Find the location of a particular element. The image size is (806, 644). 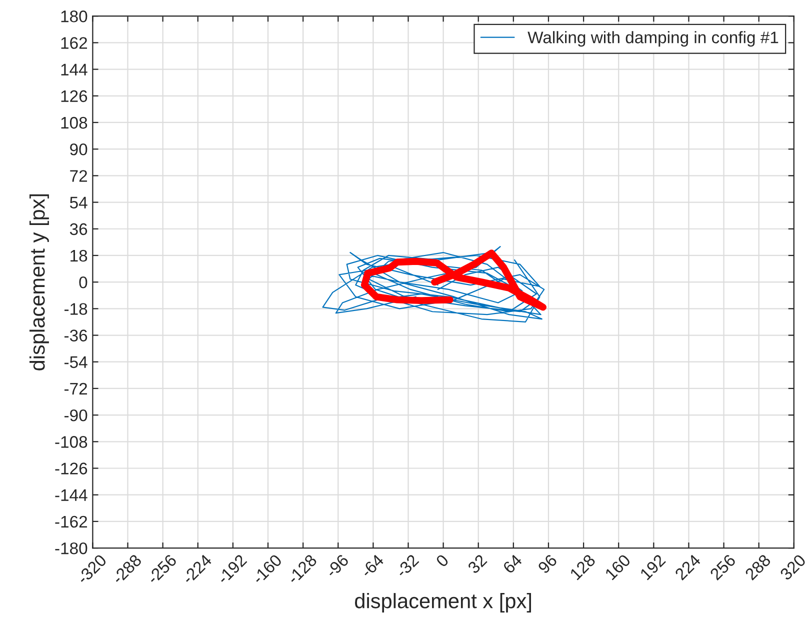

y-tick-label: 72 is located at coordinates (78, 176).